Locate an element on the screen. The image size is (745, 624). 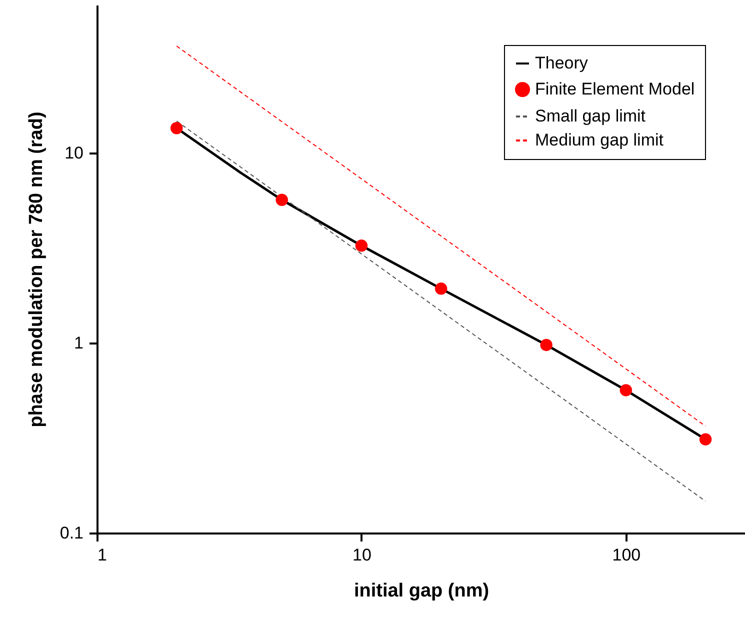
legend-label: Small gap limit is located at coordinates (590, 116).